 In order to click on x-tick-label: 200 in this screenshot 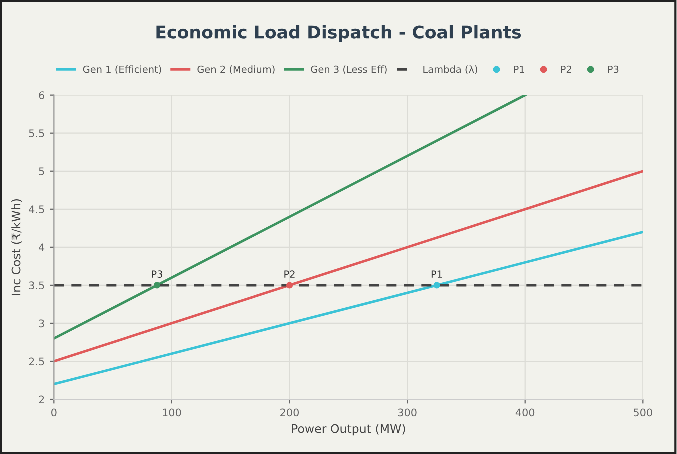, I will do `click(290, 412)`.